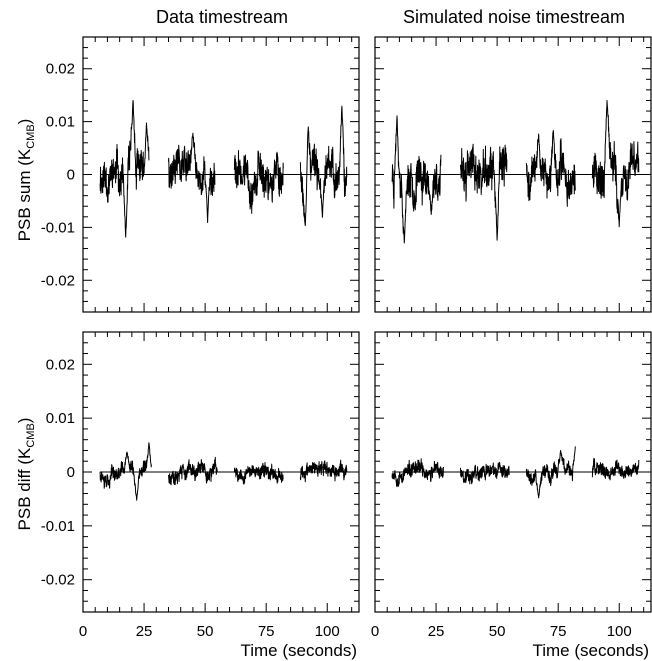 This screenshot has height=661, width=652. Describe the element at coordinates (125, 471) in the screenshot. I see `series-line-bottom-left-seg1` at that location.